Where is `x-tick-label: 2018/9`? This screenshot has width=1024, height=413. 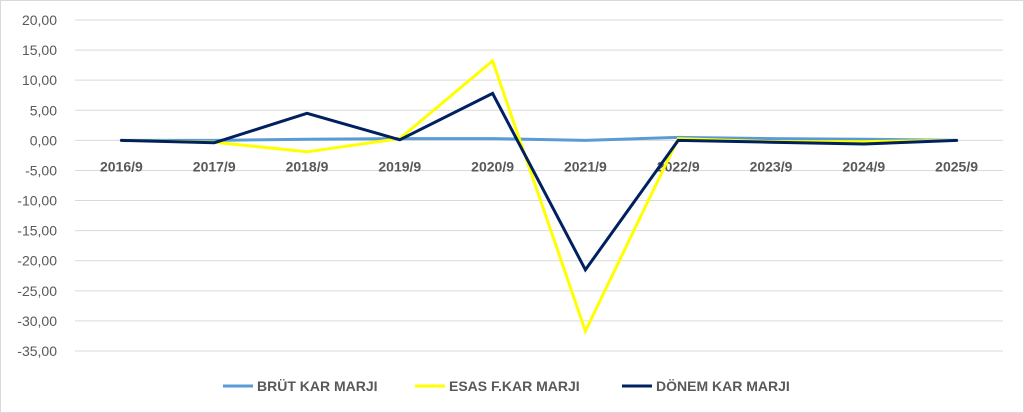 x-tick-label: 2018/9 is located at coordinates (307, 166).